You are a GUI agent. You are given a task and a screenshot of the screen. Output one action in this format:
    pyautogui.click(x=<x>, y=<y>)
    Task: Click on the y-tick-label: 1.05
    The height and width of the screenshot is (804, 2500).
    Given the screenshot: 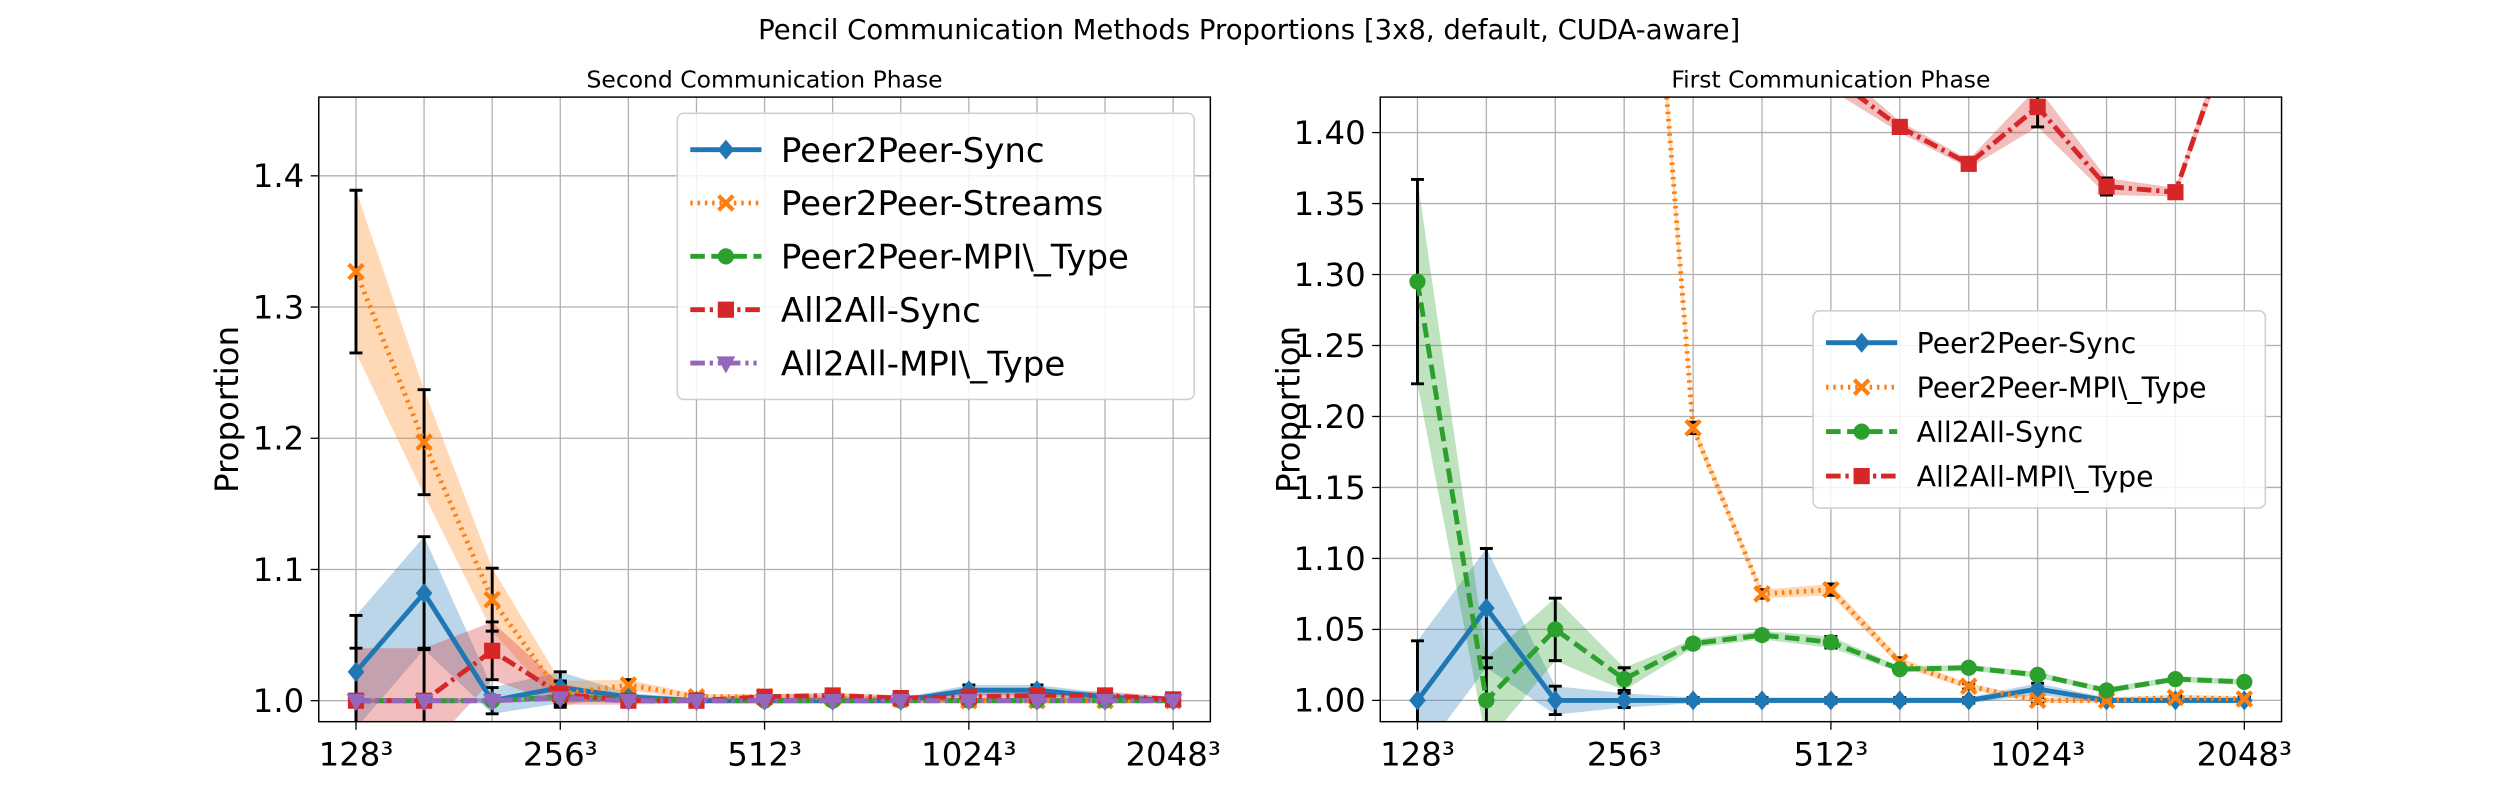 What is the action you would take?
    pyautogui.click(x=1330, y=630)
    